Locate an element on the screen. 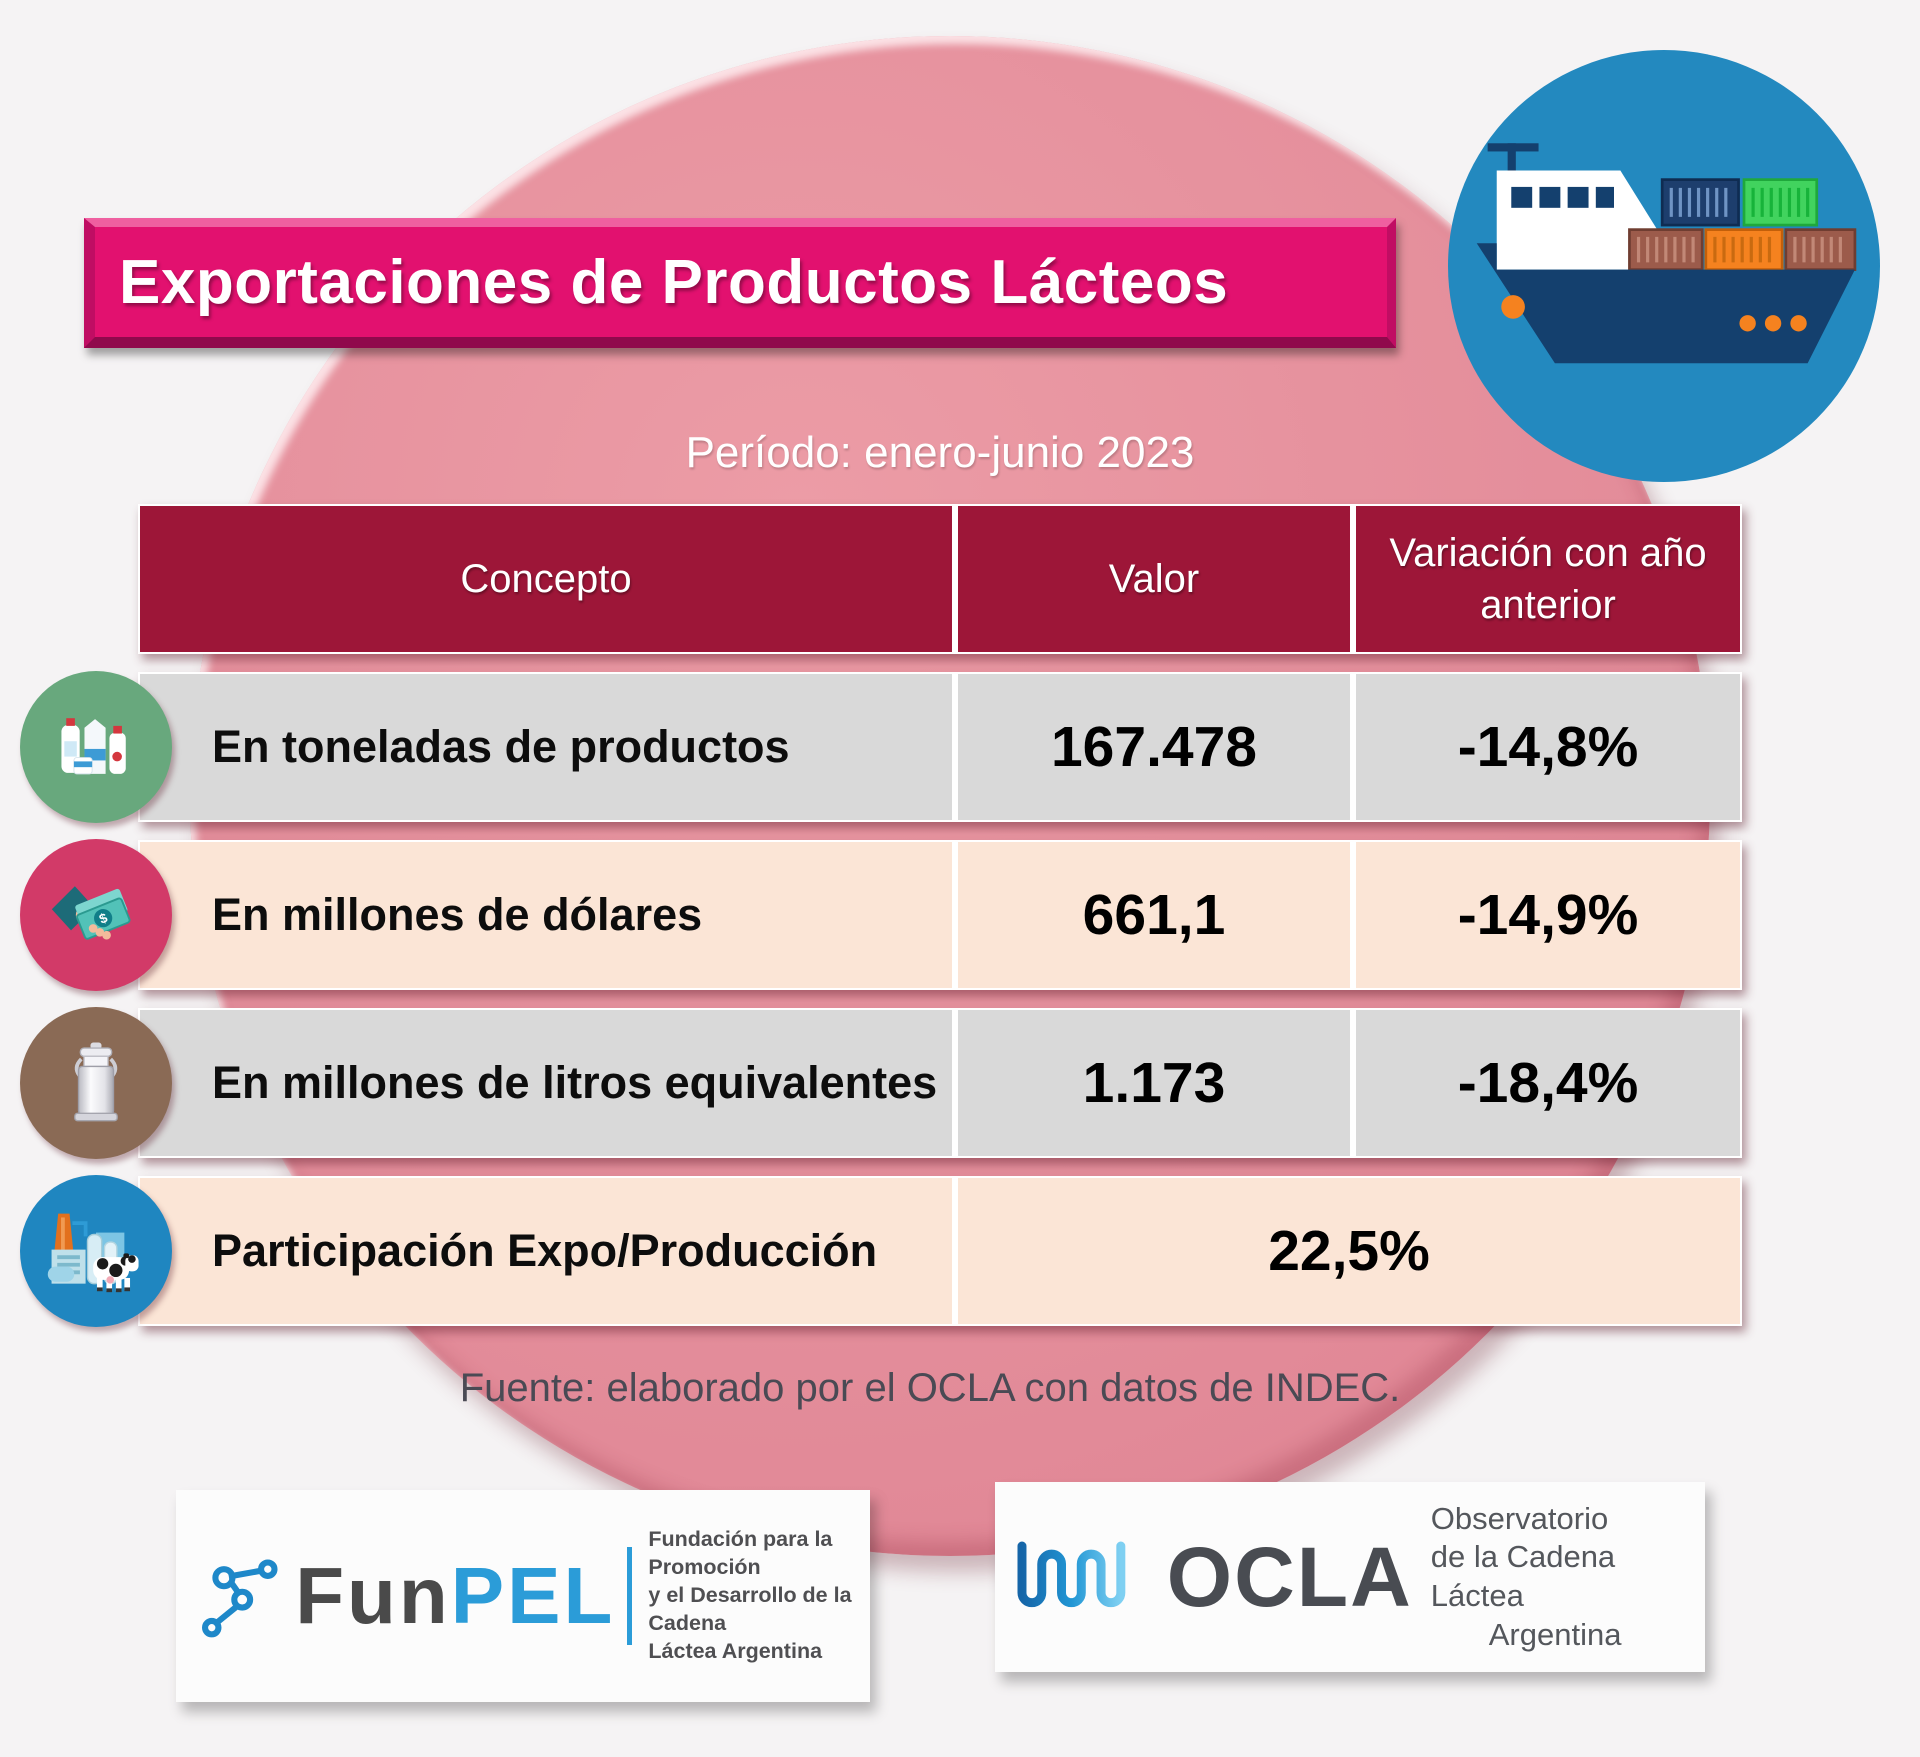 This screenshot has width=1920, height=1757. funpel-wordmark: FunPEL is located at coordinates (455, 1596).